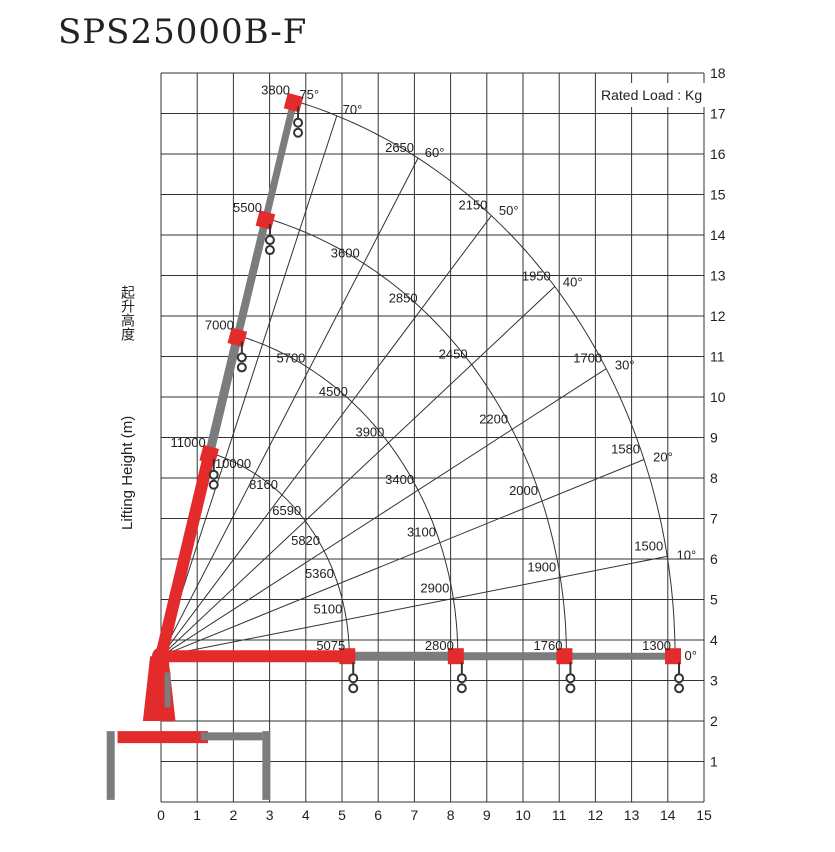 The width and height of the screenshot is (835, 852). I want to click on y-tick-label: 18, so click(718, 73).